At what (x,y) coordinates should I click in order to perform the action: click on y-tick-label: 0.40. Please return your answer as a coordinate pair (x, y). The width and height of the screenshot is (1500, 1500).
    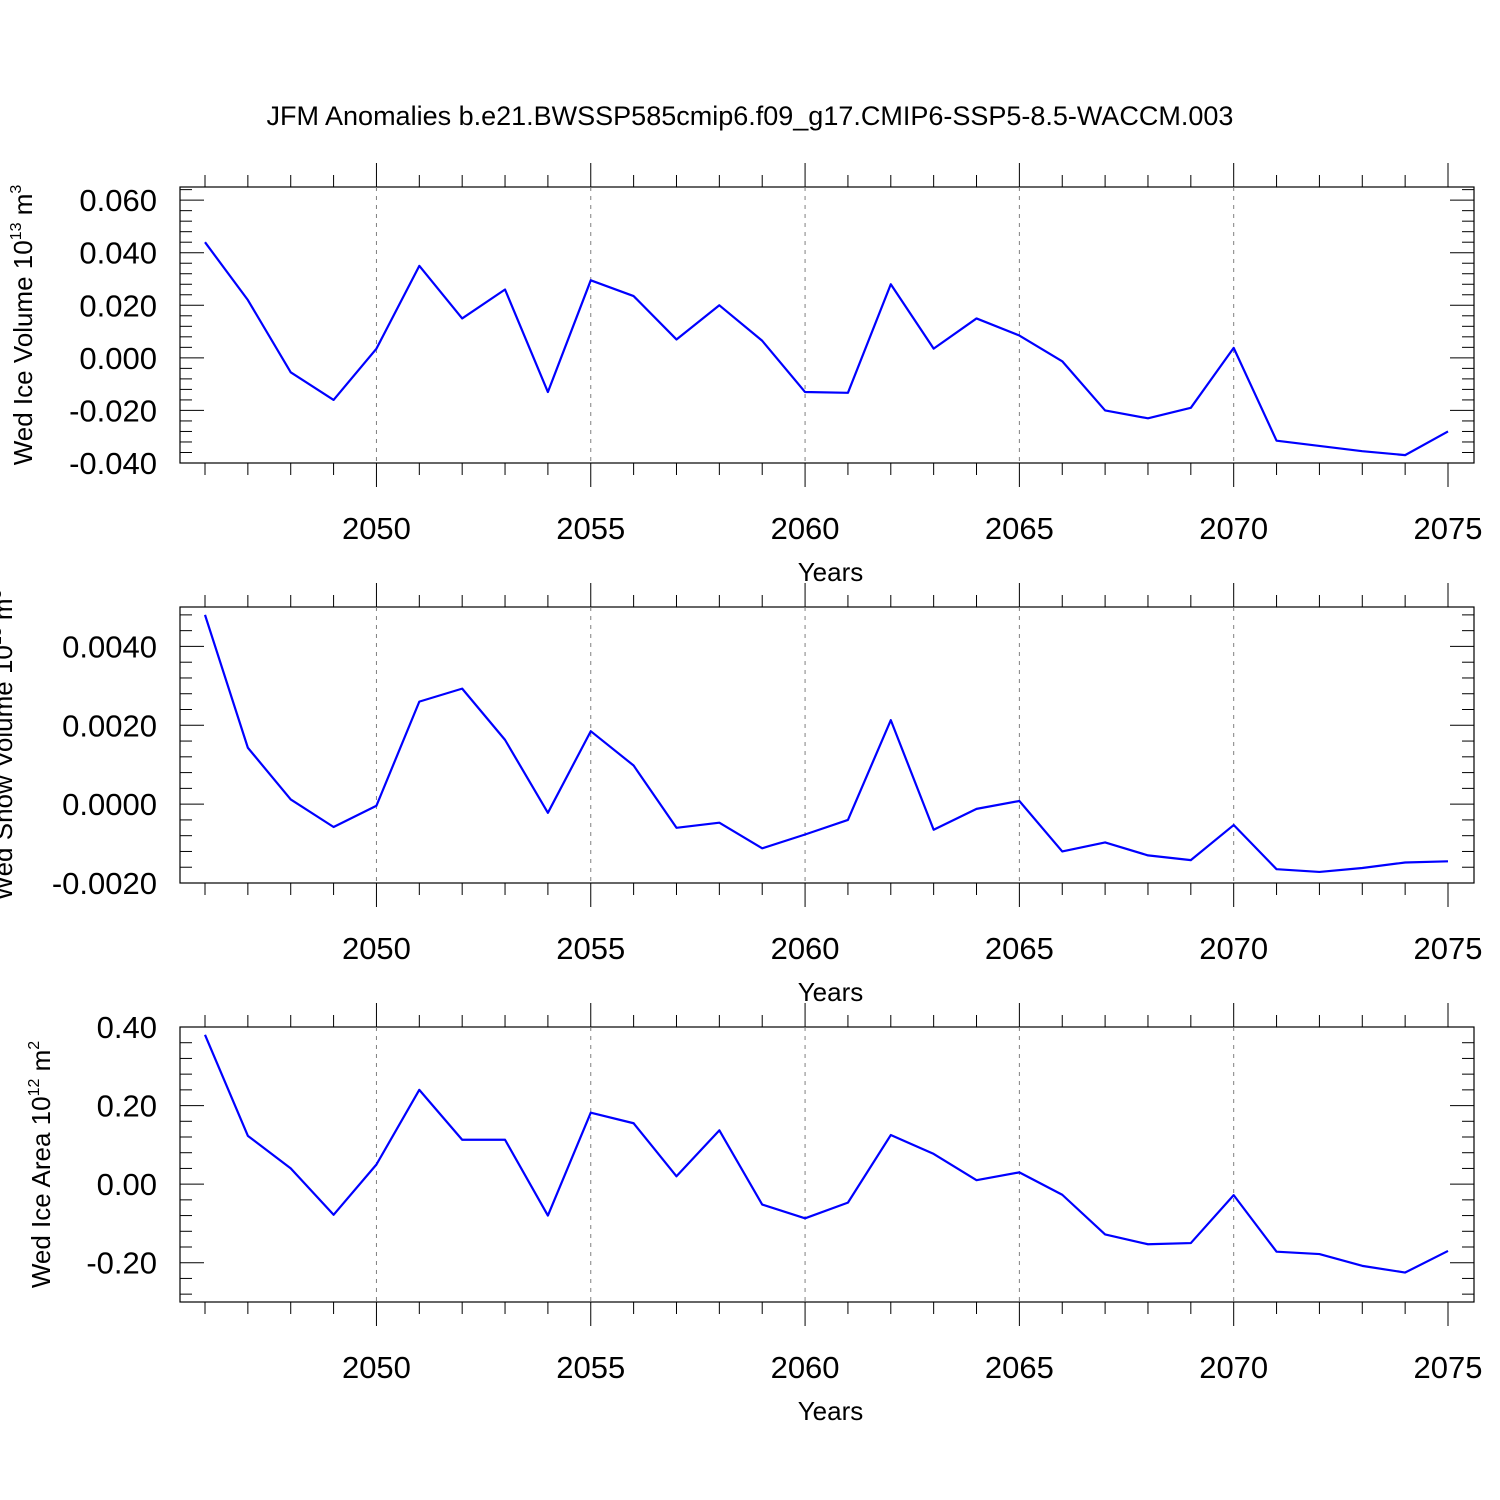
    Looking at the image, I should click on (127, 1027).